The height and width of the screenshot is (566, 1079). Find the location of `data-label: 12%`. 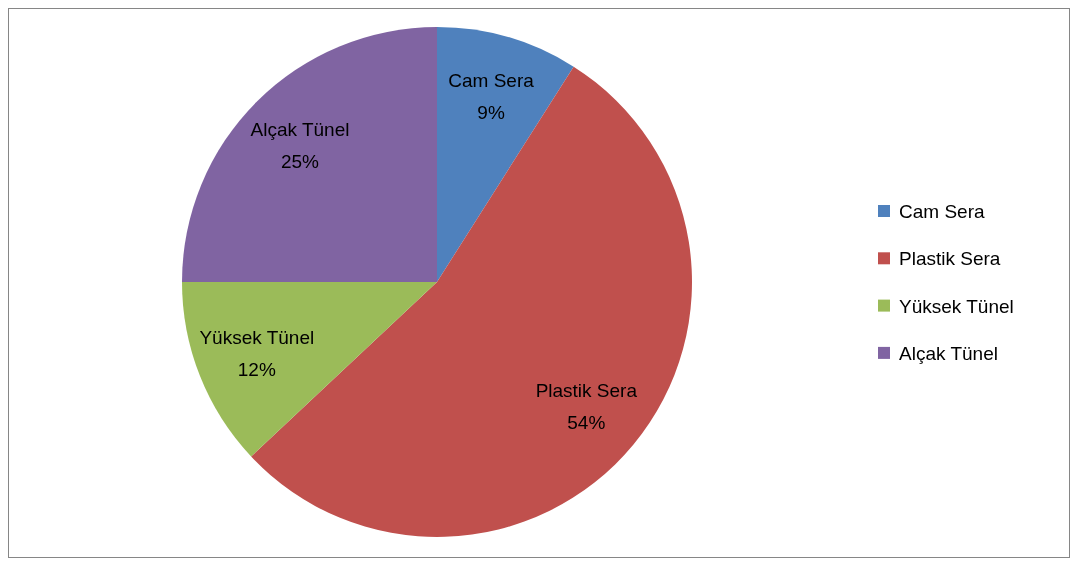

data-label: 12% is located at coordinates (256, 370).